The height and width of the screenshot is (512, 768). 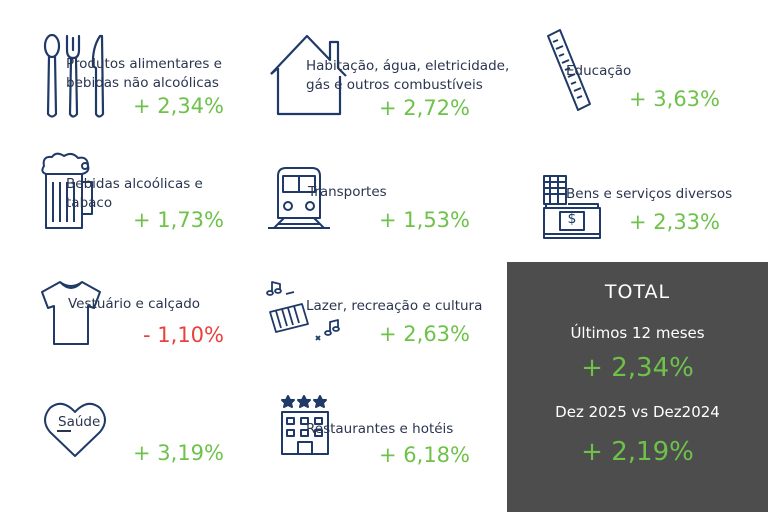 I want to click on hotel-icon, so click(x=306, y=426).